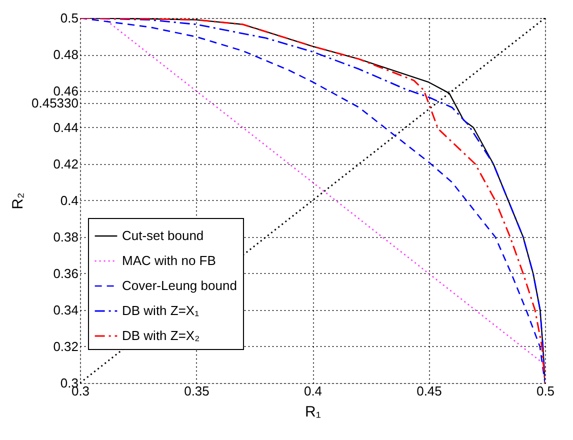  What do you see at coordinates (163, 235) in the screenshot?
I see `legend-label: Cut-set bound` at bounding box center [163, 235].